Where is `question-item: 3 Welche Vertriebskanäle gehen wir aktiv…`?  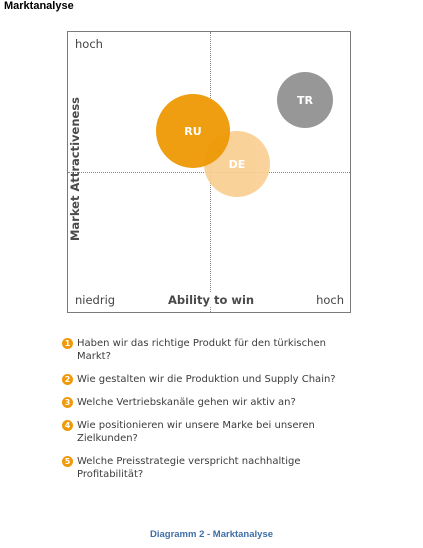 question-item: 3 Welche Vertriebskanäle gehen wir aktiv… is located at coordinates (212, 402).